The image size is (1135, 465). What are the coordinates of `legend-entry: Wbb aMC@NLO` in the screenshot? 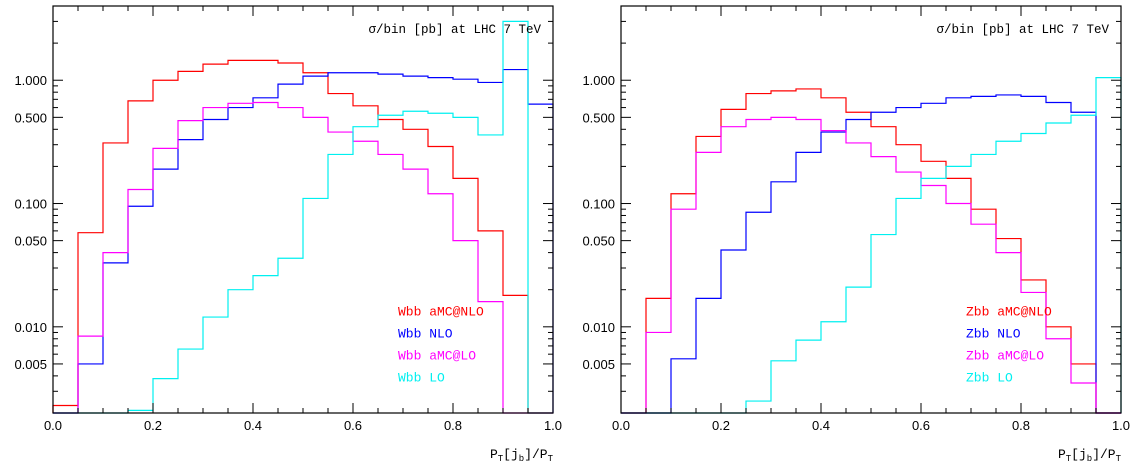 It's located at (441, 311).